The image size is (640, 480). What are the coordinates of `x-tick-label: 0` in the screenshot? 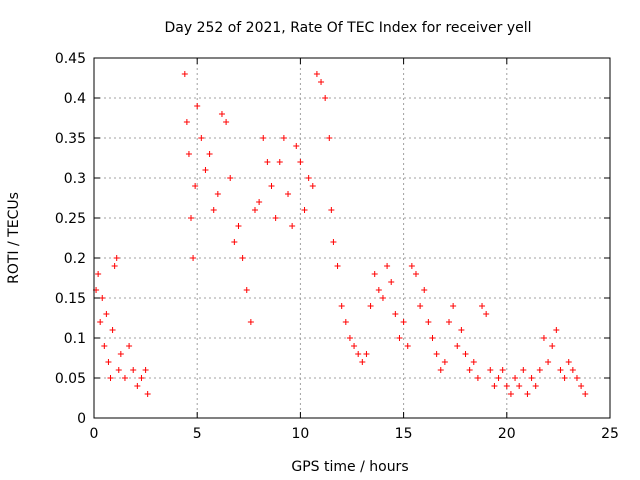 It's located at (94, 434).